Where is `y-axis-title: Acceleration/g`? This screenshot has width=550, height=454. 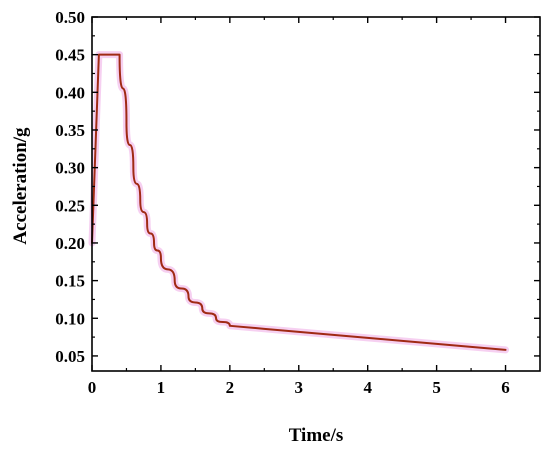
y-axis-title: Acceleration/g is located at coordinates (20, 186).